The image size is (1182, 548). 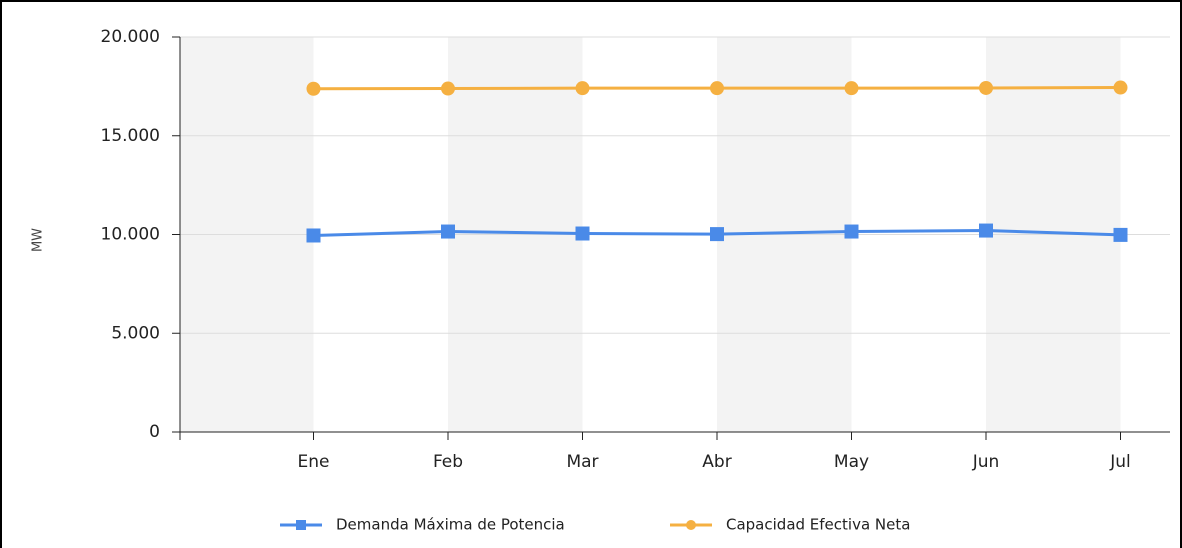 I want to click on y-tick-label: 15.000, so click(x=130, y=136).